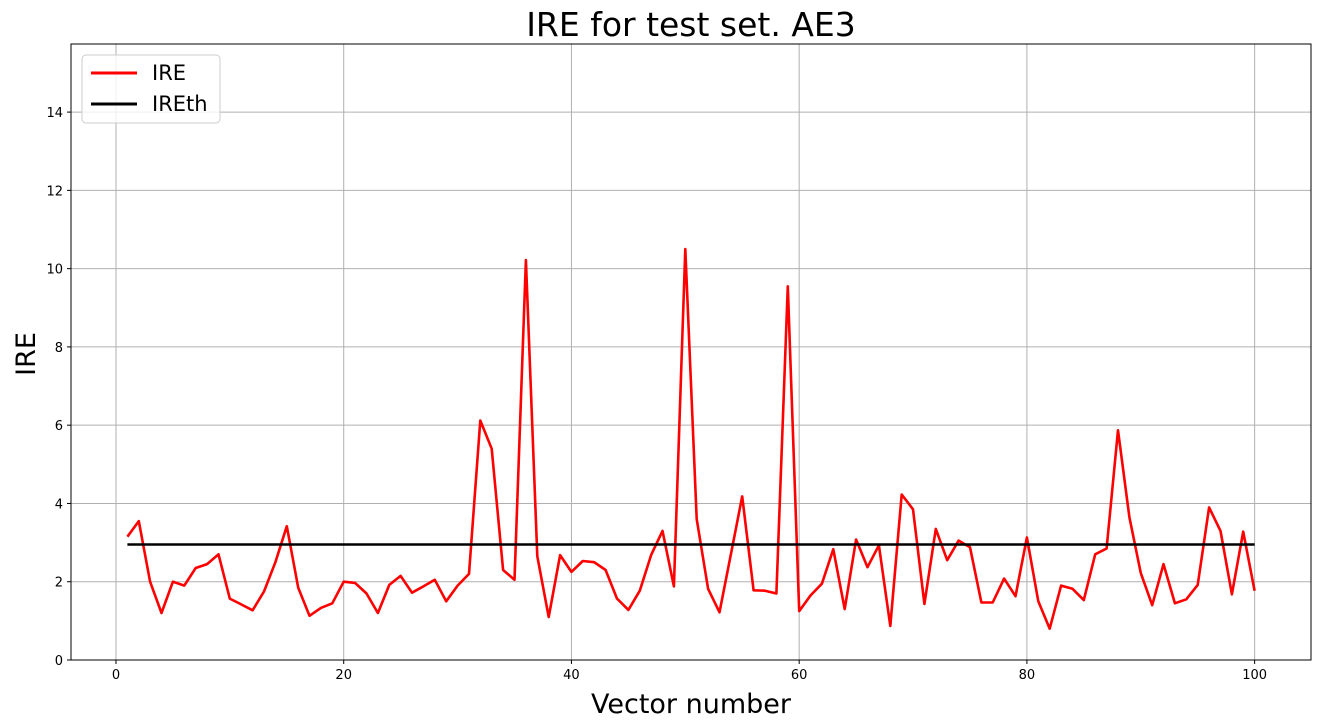 Image resolution: width=1320 pixels, height=727 pixels. What do you see at coordinates (691, 24) in the screenshot?
I see `chart-title: IRE for test set. AE3` at bounding box center [691, 24].